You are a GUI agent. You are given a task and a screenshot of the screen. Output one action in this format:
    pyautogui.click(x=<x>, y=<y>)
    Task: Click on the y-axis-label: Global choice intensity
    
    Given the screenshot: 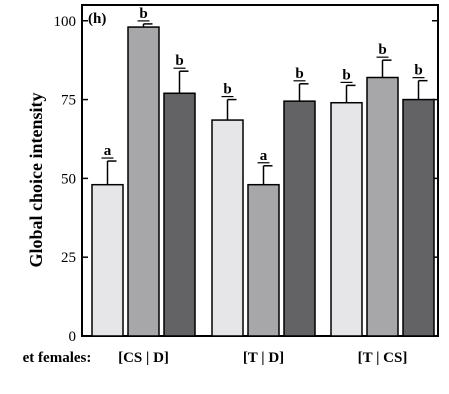 What is the action you would take?
    pyautogui.click(x=36, y=180)
    